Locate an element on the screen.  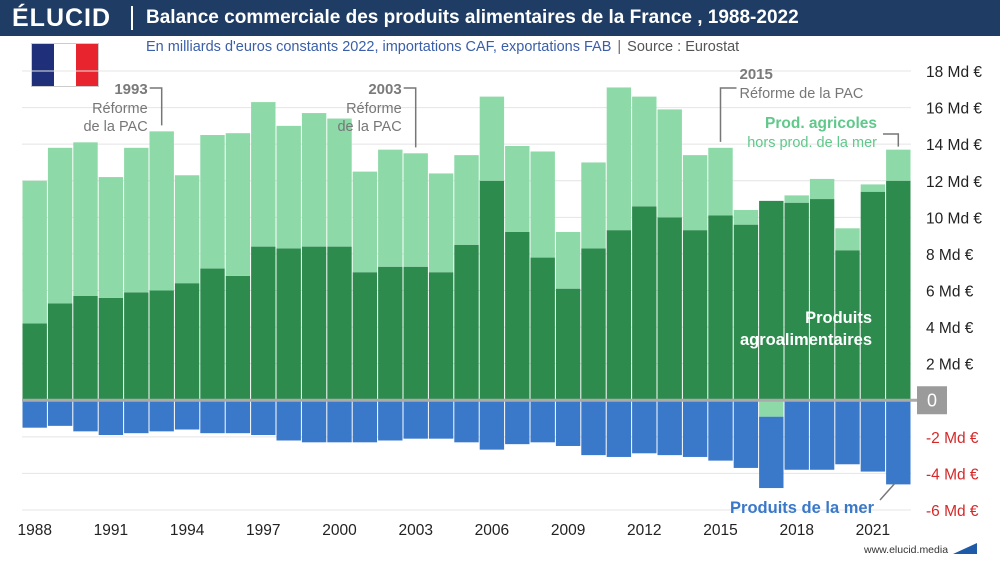
header-divider is located at coordinates (132, 18).